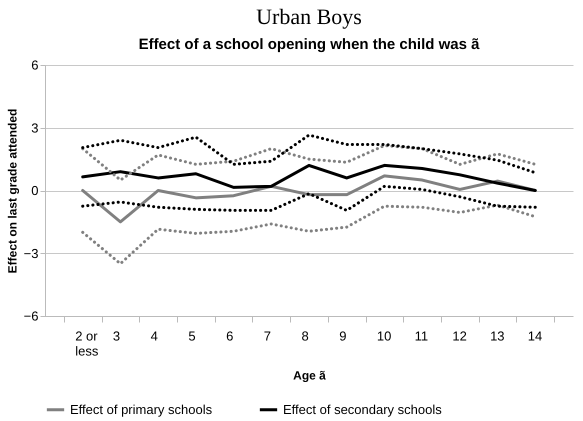 The width and height of the screenshot is (583, 421). Describe the element at coordinates (384, 336) in the screenshot. I see `x-tick-label: 10` at that location.